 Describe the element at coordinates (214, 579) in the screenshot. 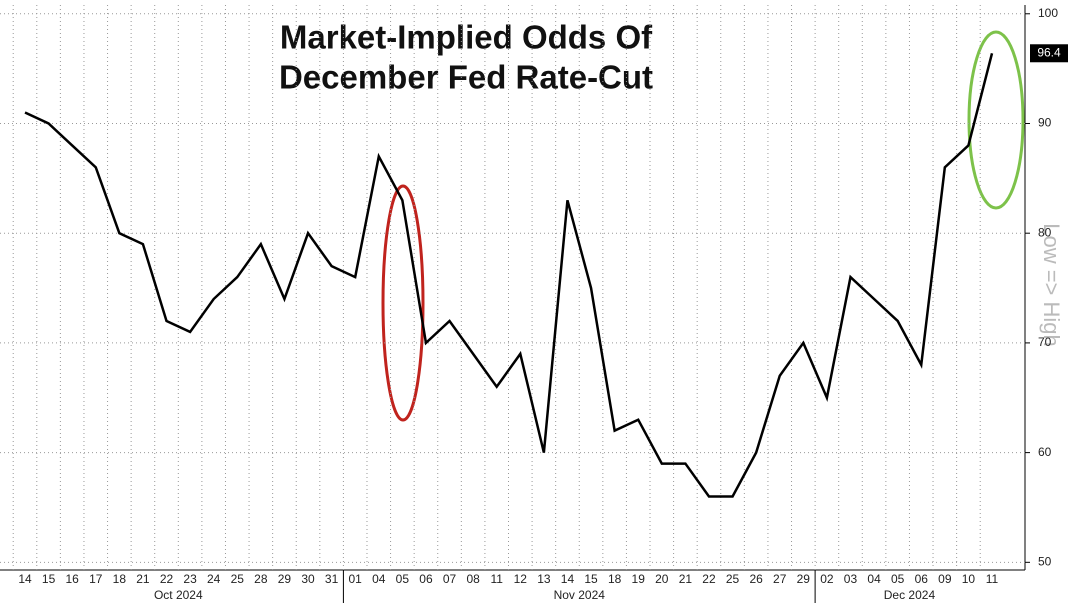

I see `x-tick-label: 24` at that location.